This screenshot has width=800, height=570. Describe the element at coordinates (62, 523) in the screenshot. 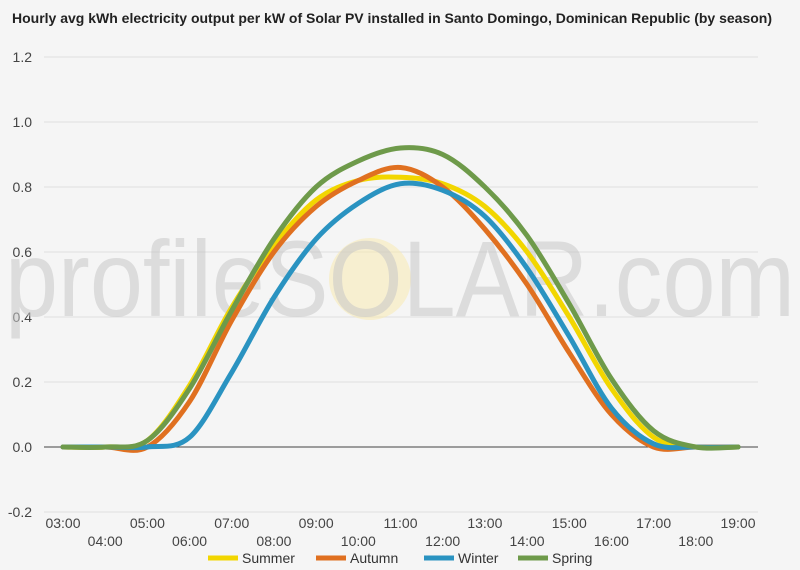

I see `x-tick-label: 03:00` at that location.